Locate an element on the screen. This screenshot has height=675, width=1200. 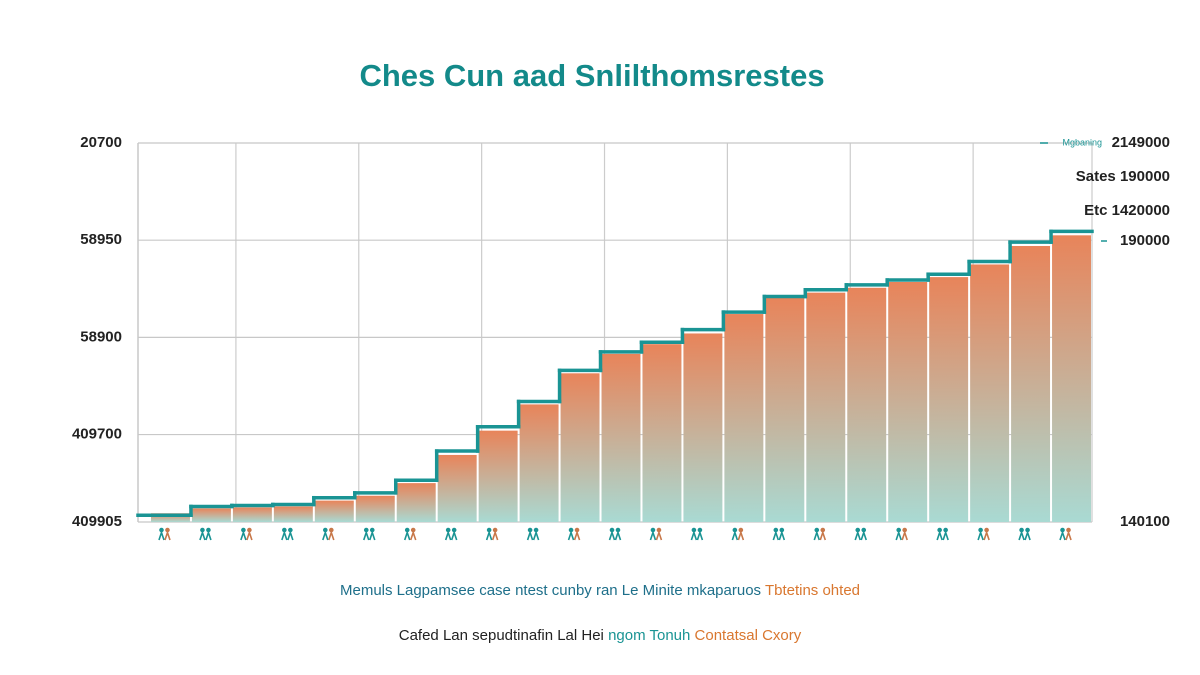
right-label: Sates 190000 is located at coordinates (1123, 176).